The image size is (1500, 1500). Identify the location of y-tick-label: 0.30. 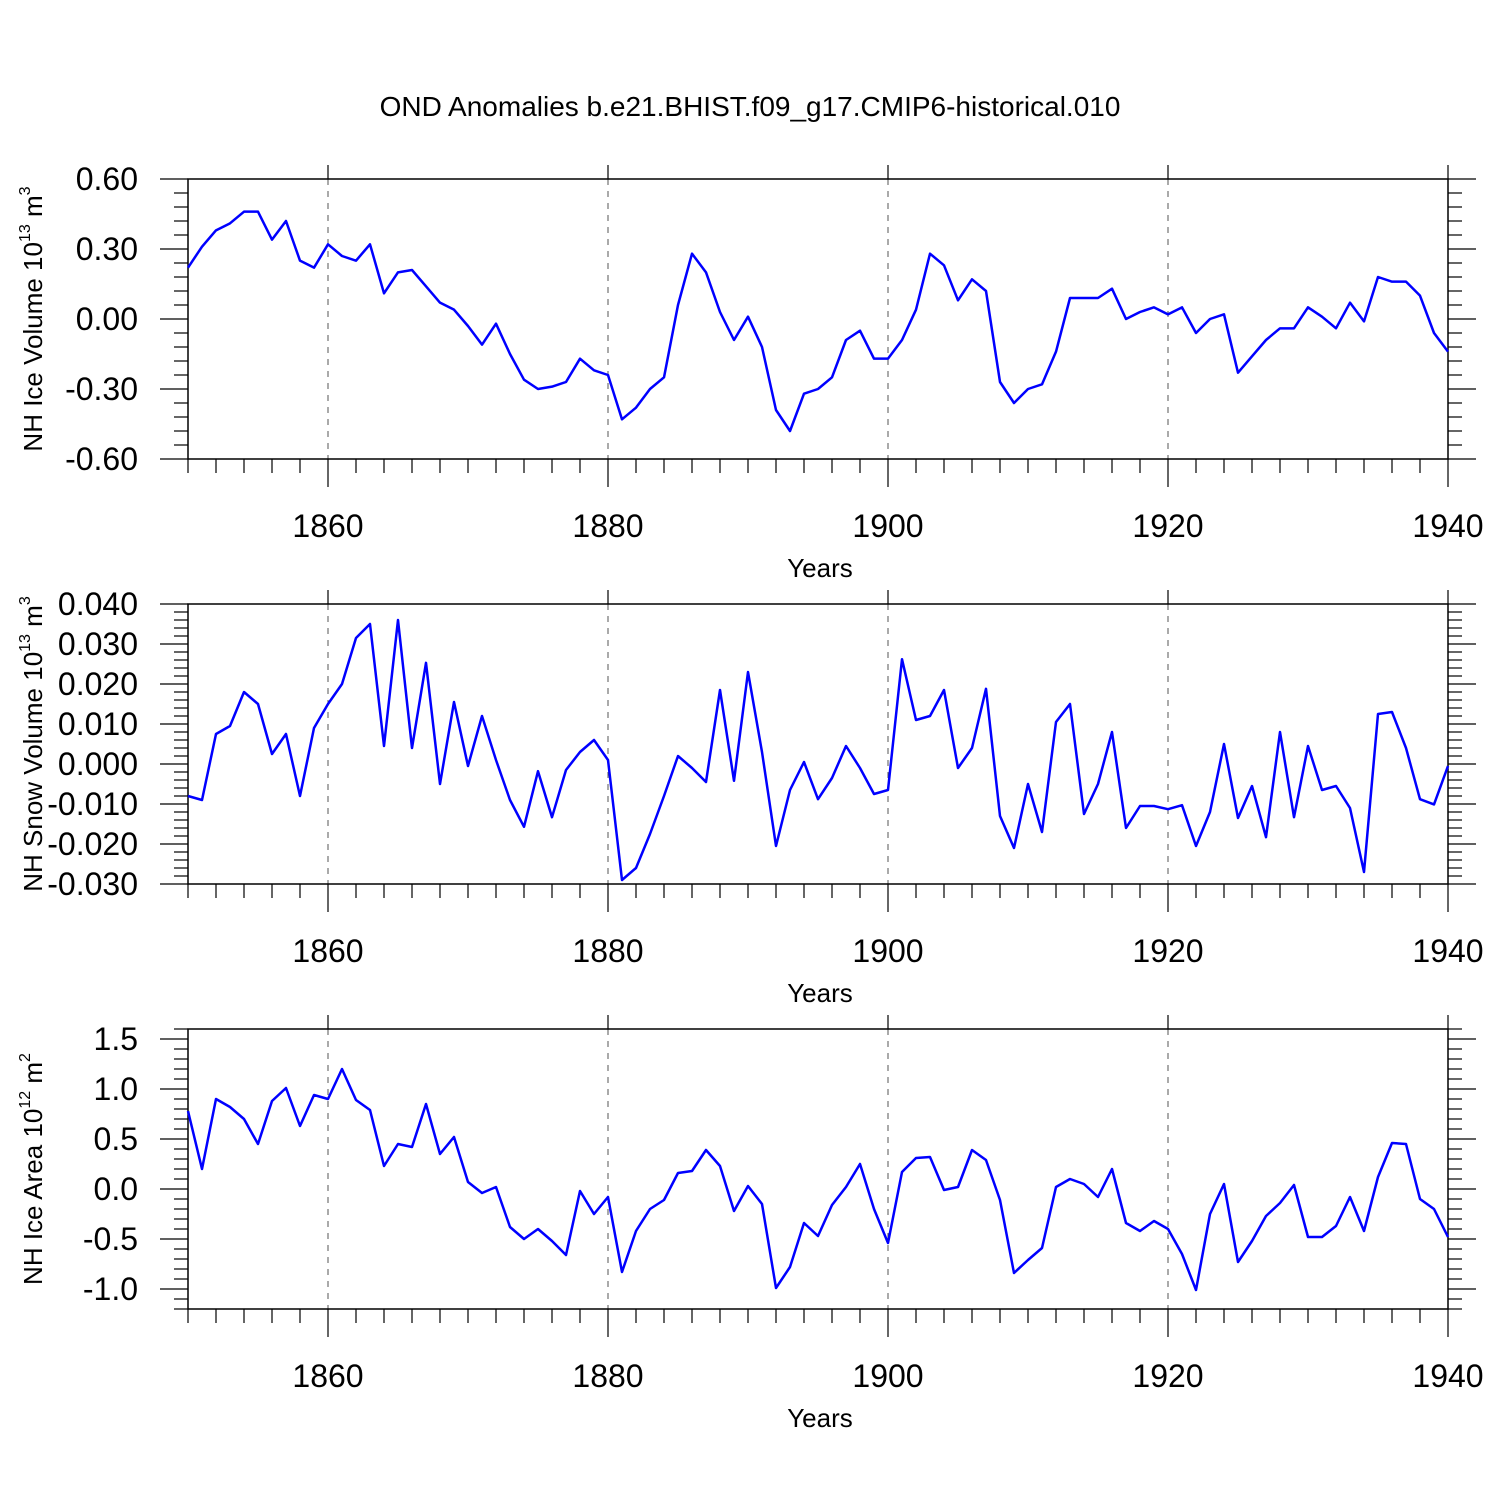
(107, 249).